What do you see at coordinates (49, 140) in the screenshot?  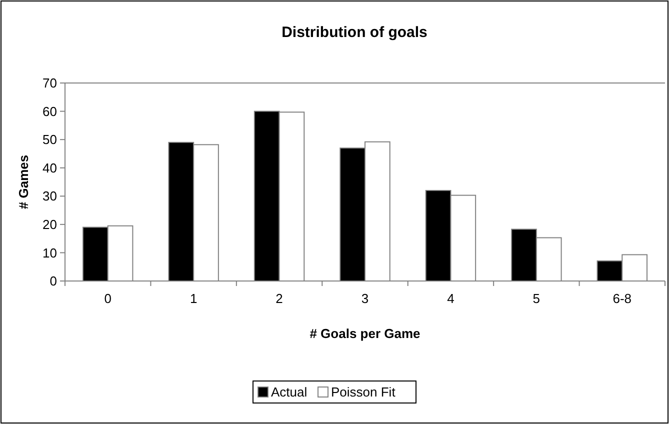 I see `y-tick-label: 50` at bounding box center [49, 140].